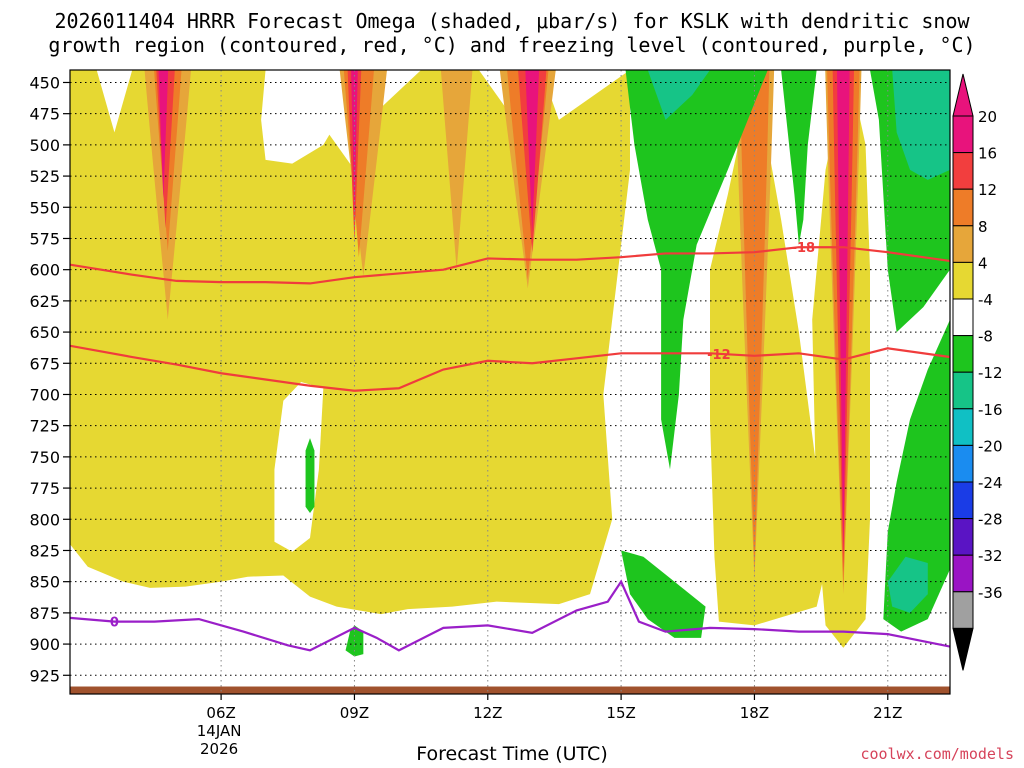 The image size is (1024, 768). What do you see at coordinates (532, 151) in the screenshot?
I see `omega-pink-1pm` at bounding box center [532, 151].